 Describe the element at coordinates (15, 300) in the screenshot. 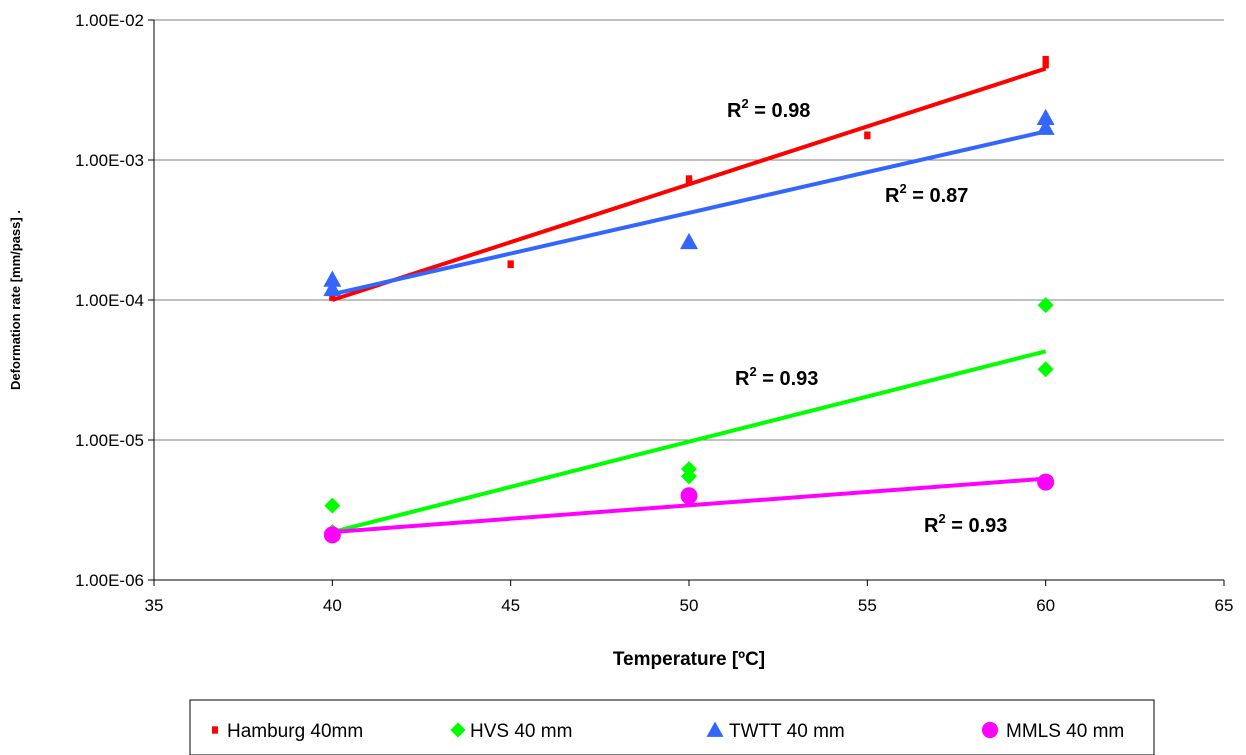

I see `y-axis-title: Deformation rate [mm/pass] .` at that location.